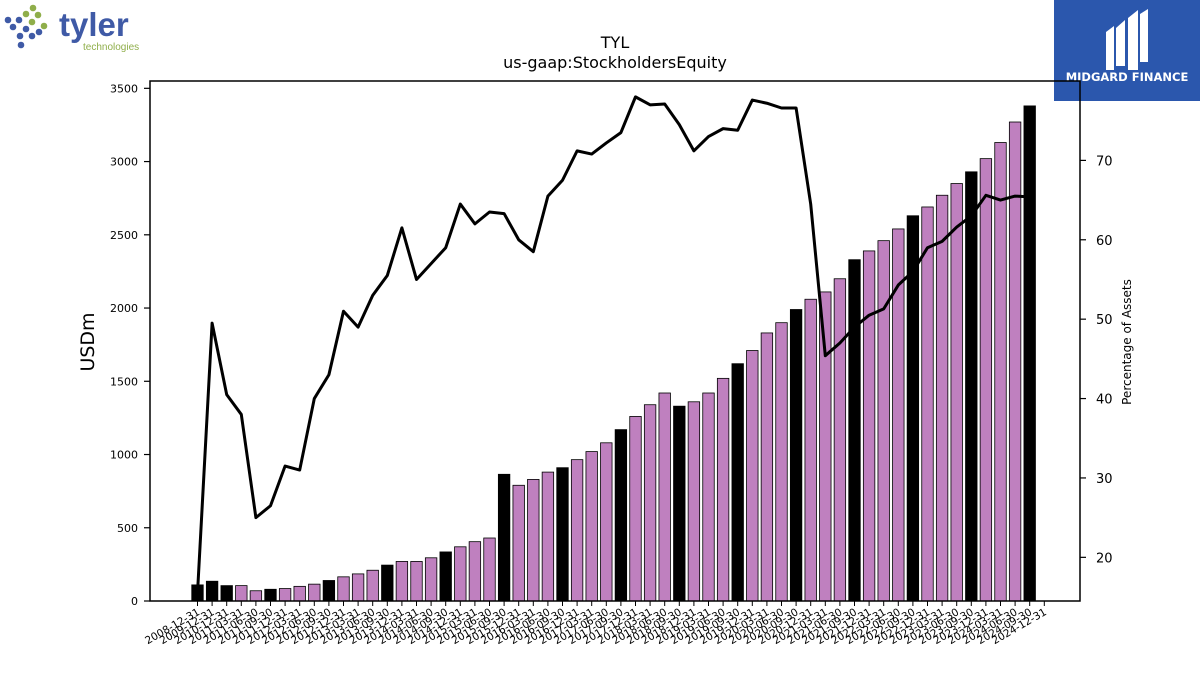 This screenshot has height=675, width=1200. What do you see at coordinates (1104, 558) in the screenshot?
I see `y2-tick-label: 20` at bounding box center [1104, 558].